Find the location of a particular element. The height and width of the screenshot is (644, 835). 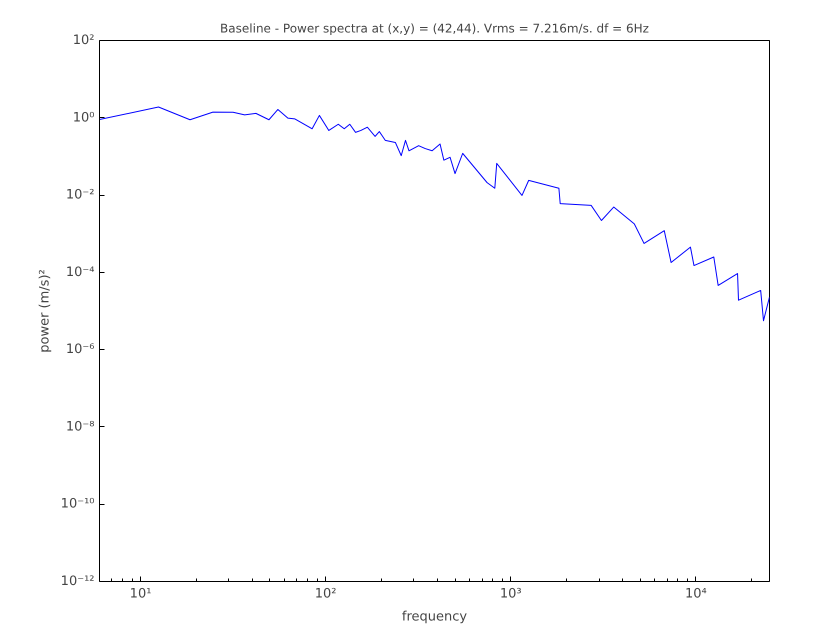

chart-title: Baseline - Power spectra at (x,y) = (42,44). Vrms = 7.216m/s. df = 6Hz is located at coordinates (434, 29).